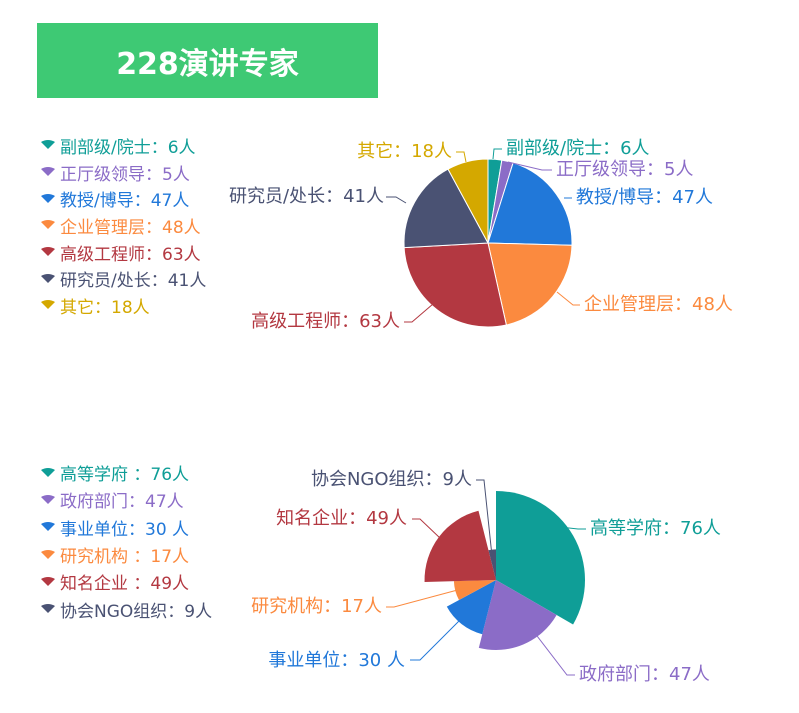 The width and height of the screenshot is (799, 713). I want to click on data-label: 高级工程师：63人, so click(325, 321).